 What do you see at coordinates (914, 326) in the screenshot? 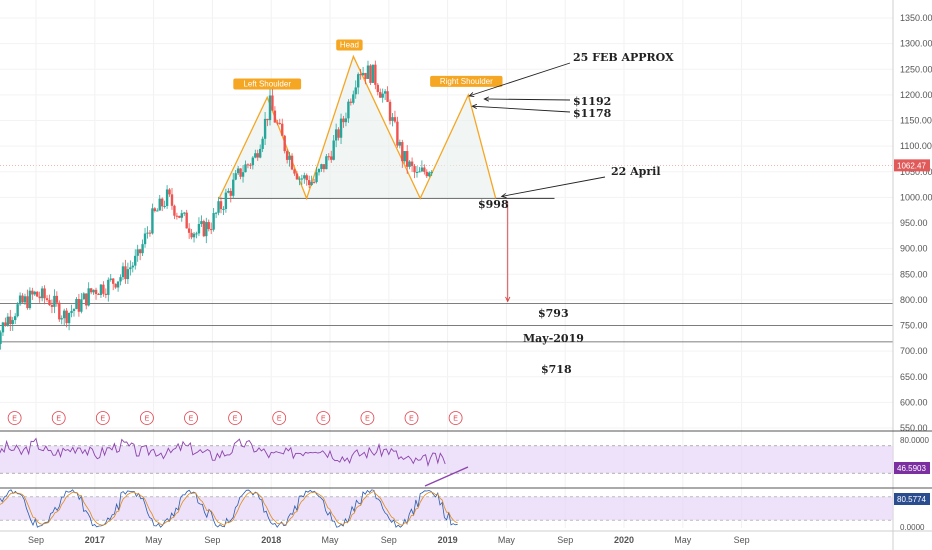
I see `price-tick-label: 750.00` at bounding box center [914, 326].